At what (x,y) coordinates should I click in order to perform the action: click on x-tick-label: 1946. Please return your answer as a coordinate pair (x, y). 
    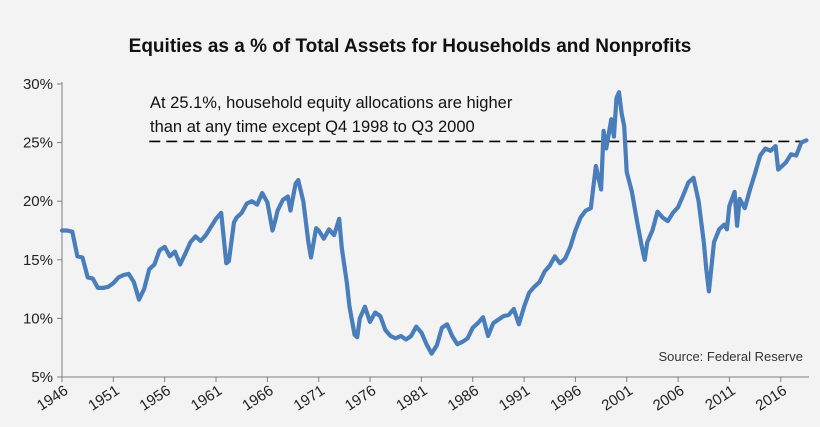
    Looking at the image, I should click on (52, 398).